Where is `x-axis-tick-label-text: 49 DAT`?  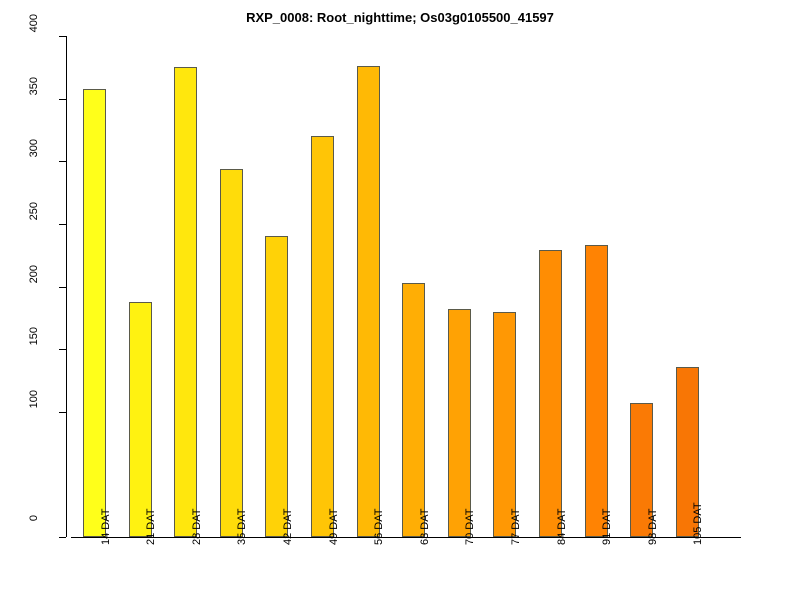
x-axis-tick-label-text: 49 DAT is located at coordinates (333, 526).